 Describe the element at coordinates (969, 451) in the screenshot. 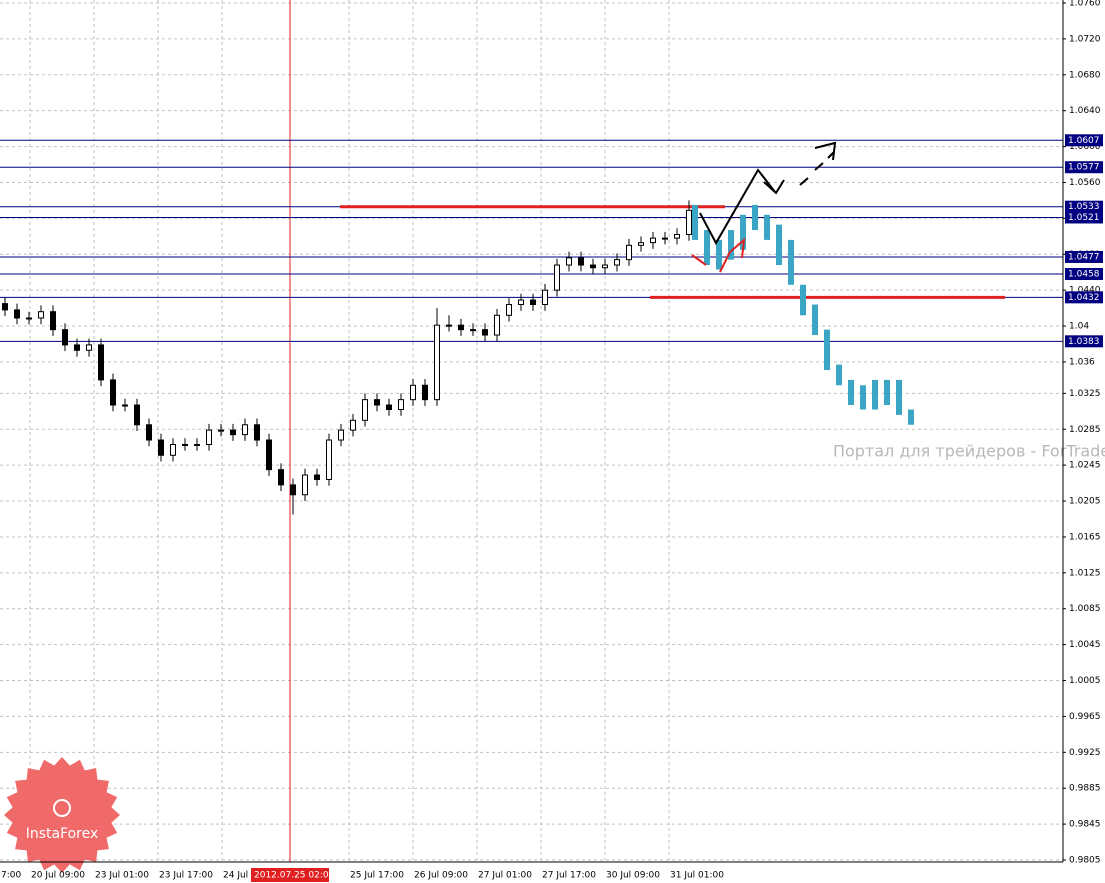

I see `watermark: Портал для трейдеров - ForTrader.ru` at that location.